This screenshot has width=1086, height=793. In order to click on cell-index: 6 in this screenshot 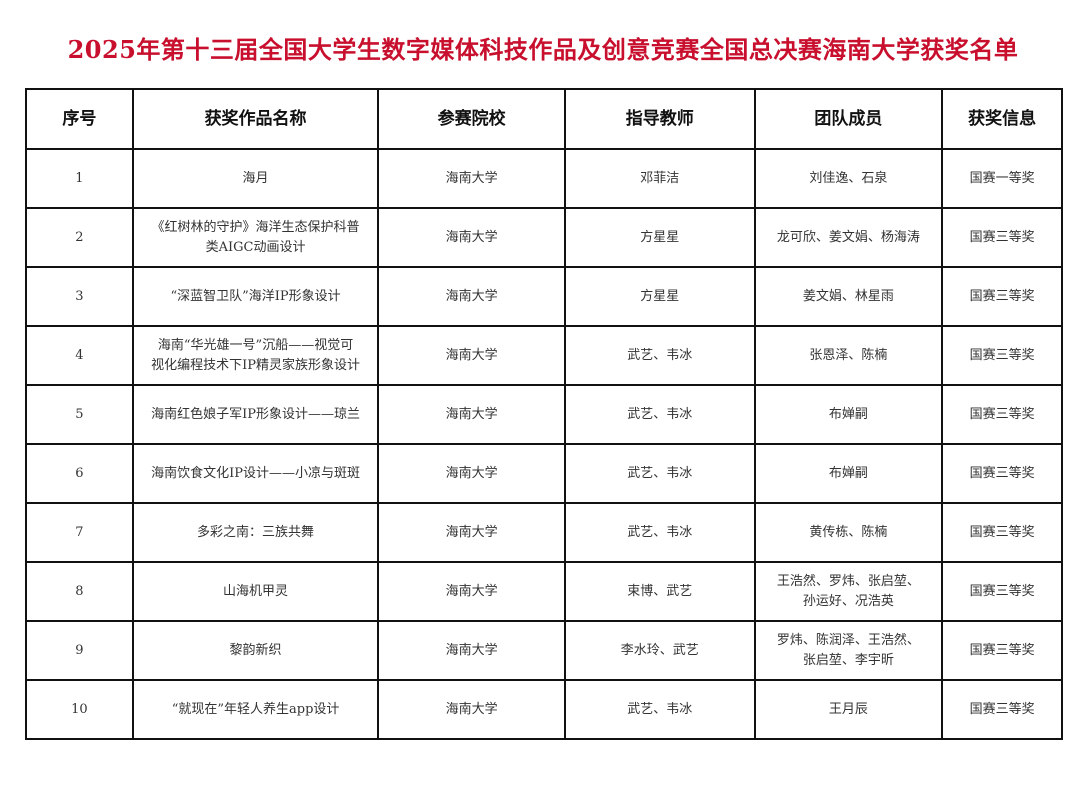, I will do `click(79, 473)`.